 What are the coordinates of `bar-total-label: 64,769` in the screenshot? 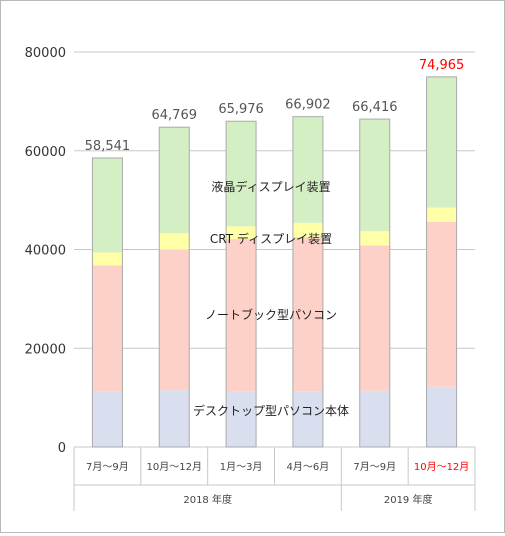 It's located at (175, 115).